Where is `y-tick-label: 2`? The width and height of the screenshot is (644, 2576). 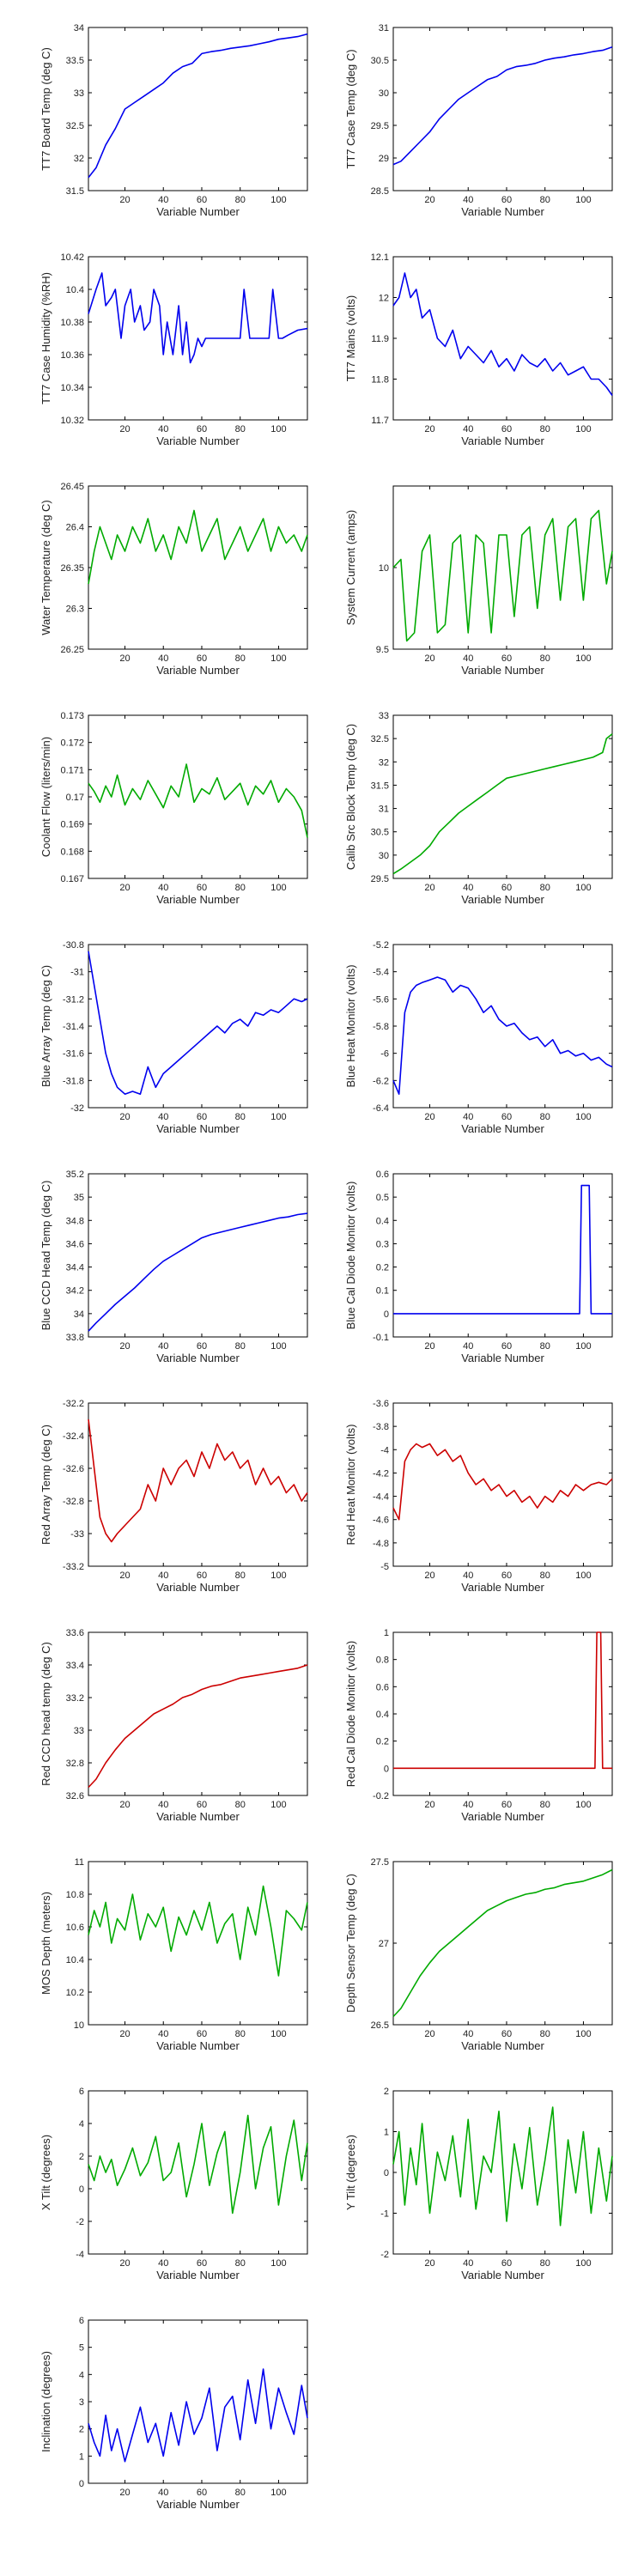
y-tick-label: 2 is located at coordinates (82, 2157).